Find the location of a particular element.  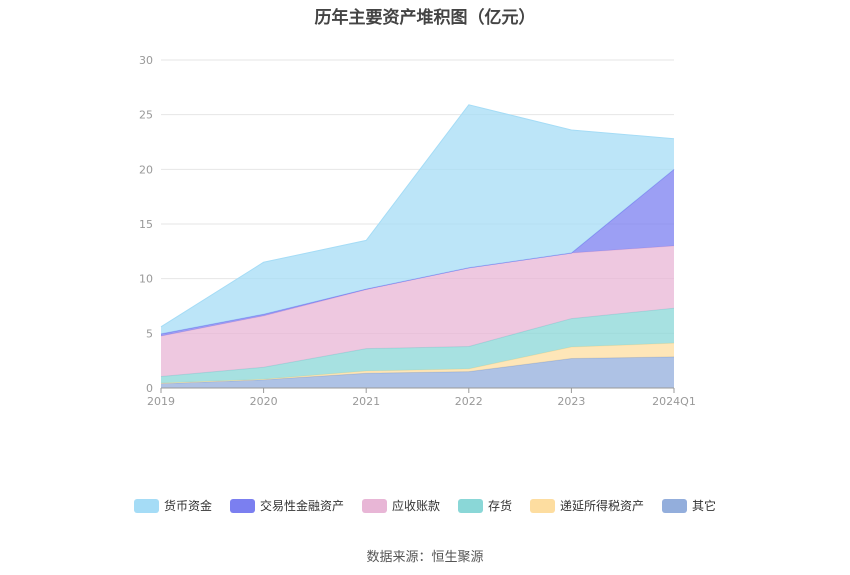

legend-label: 货币资金 is located at coordinates (187, 506).